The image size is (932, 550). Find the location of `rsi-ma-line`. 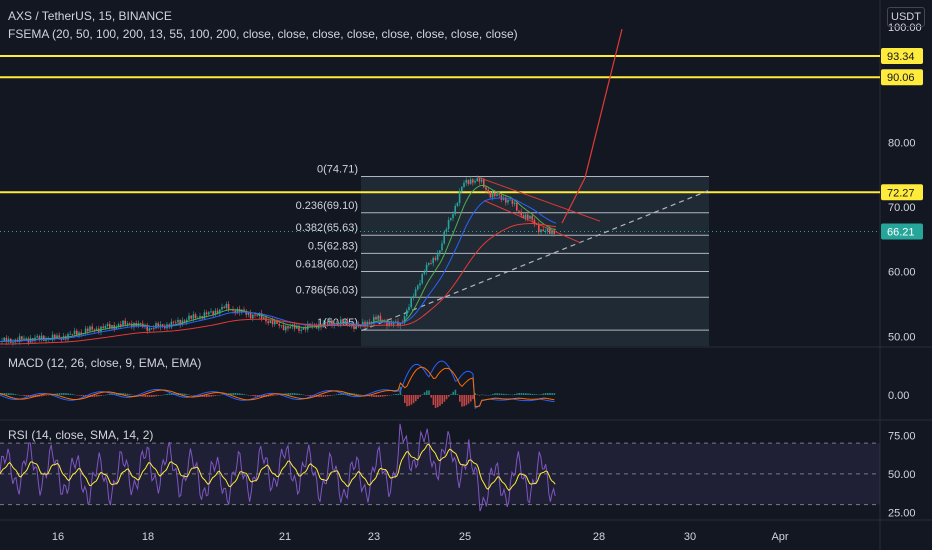

rsi-ma-line is located at coordinates (278, 467).